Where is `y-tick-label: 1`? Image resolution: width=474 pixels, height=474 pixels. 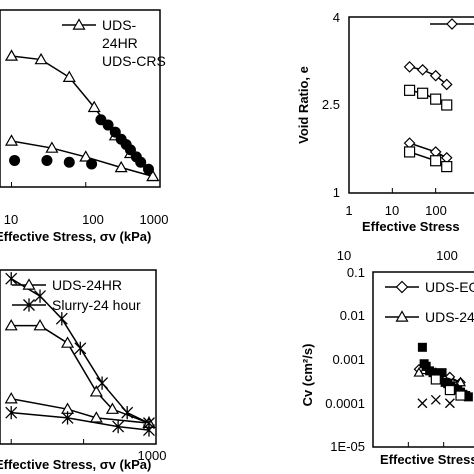
y-tick-label: 1 is located at coordinates (336, 192).